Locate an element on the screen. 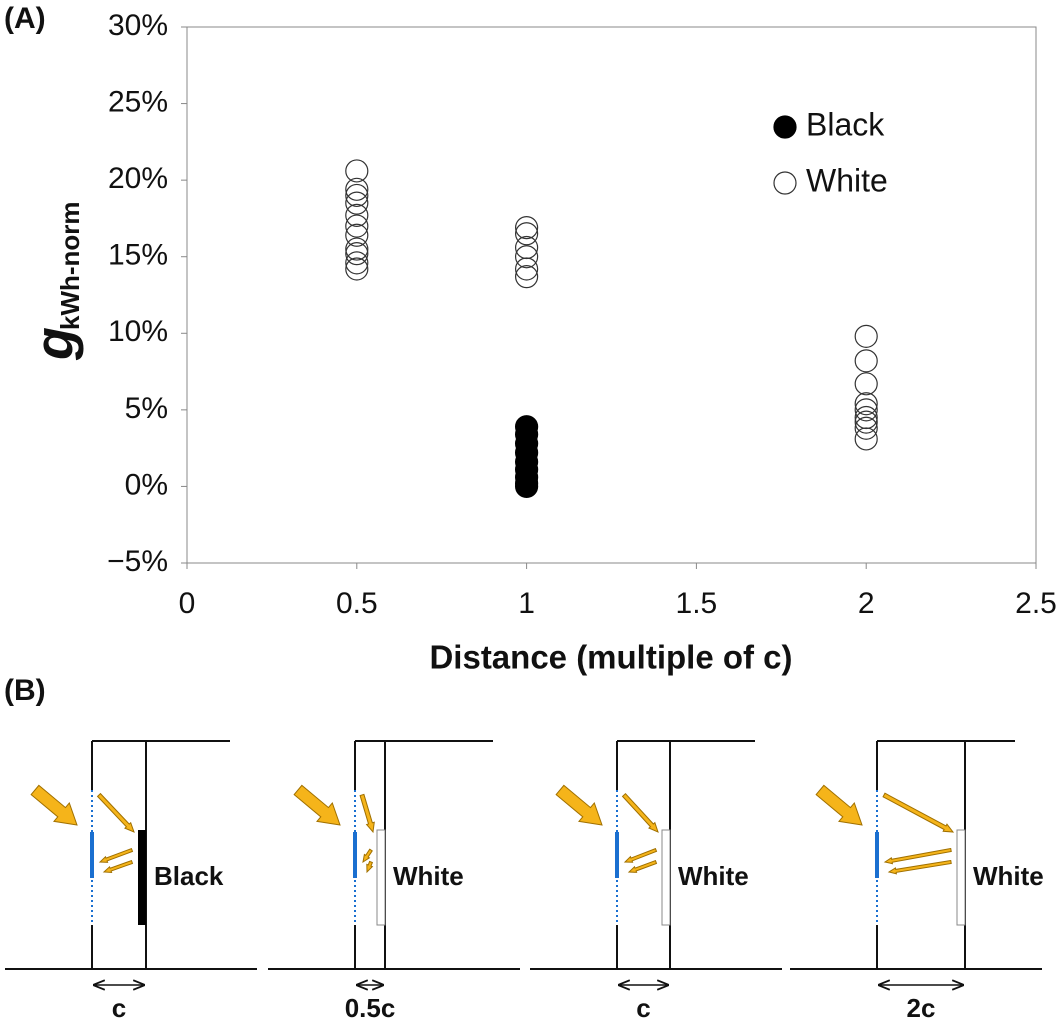  x-tick-label: 1 is located at coordinates (526, 603).